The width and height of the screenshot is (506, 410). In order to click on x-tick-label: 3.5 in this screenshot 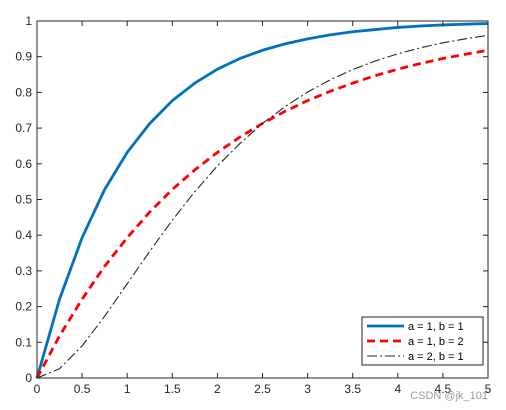, I will do `click(352, 389)`.